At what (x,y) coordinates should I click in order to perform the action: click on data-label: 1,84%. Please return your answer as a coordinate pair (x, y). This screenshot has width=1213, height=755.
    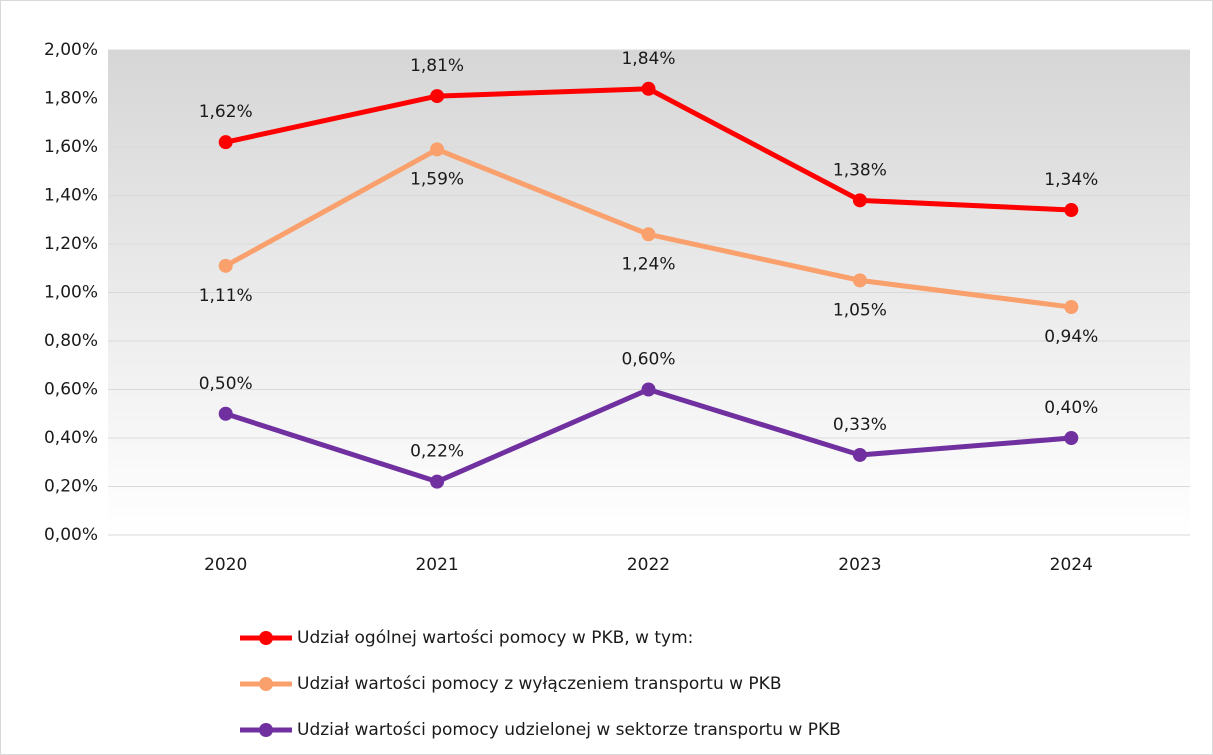
    Looking at the image, I should click on (648, 59).